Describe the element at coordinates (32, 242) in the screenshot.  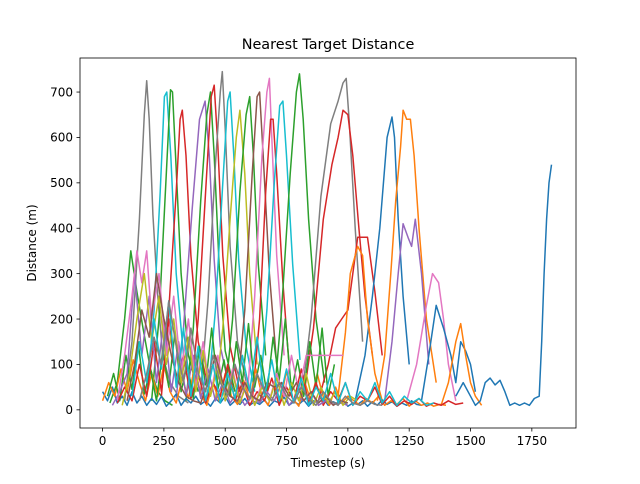
I see `y-axis-label: Distance (m)` at that location.